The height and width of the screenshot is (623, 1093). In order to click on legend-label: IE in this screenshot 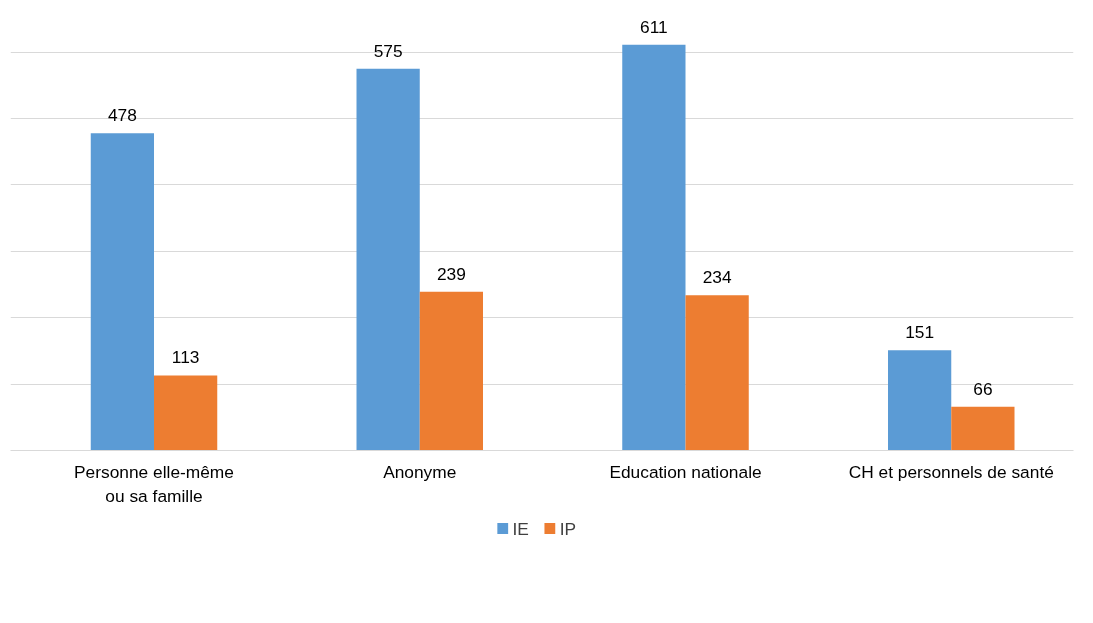, I will do `click(520, 528)`.